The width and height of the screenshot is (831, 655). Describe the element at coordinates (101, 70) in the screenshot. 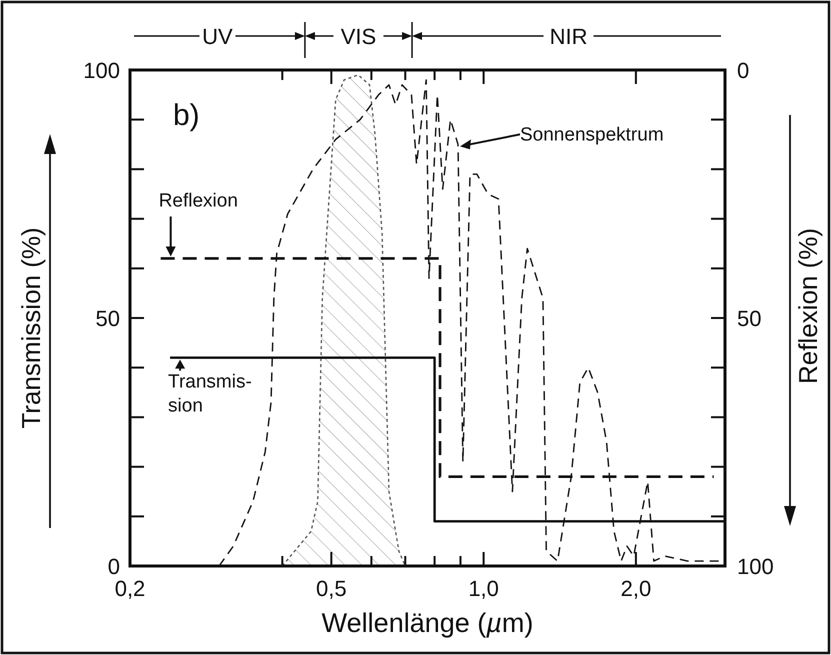

I see `y-tick-label: 100` at that location.